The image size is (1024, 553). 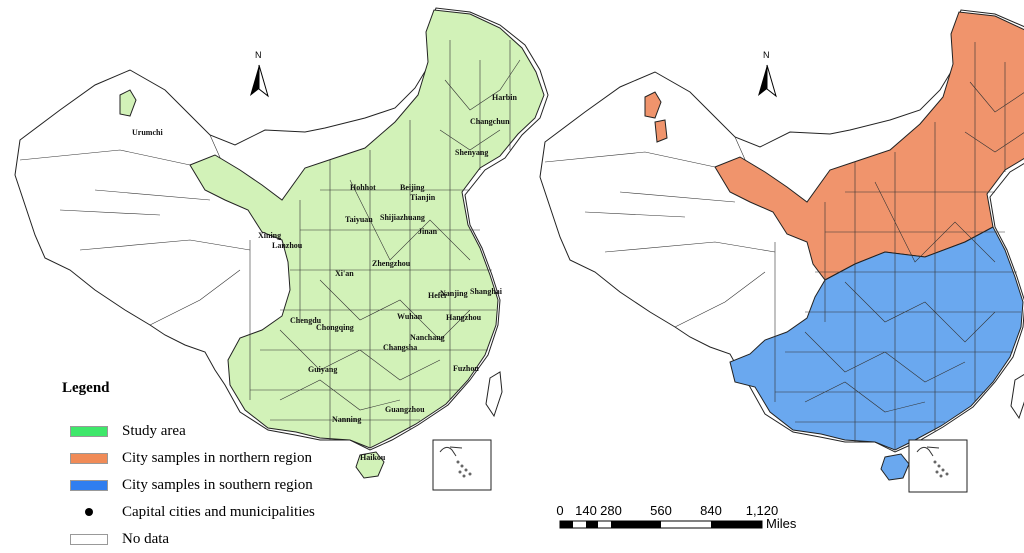 What do you see at coordinates (217, 457) in the screenshot?
I see `legend-label: City samples in northern region` at bounding box center [217, 457].